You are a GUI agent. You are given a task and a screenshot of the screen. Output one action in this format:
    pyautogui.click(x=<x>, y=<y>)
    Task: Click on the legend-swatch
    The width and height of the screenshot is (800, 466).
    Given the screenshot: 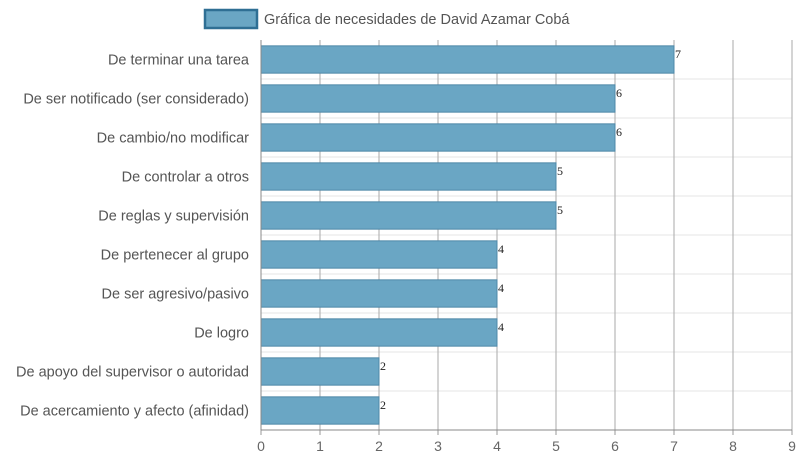 What is the action you would take?
    pyautogui.click(x=231, y=19)
    